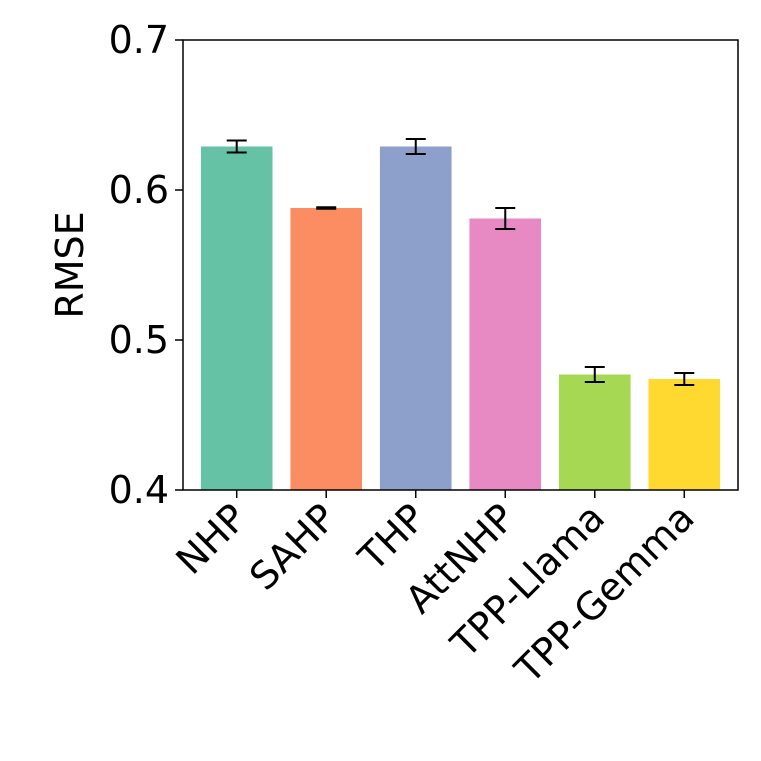 The image size is (761, 761). Describe the element at coordinates (292, 546) in the screenshot. I see `x-tick-label-sahp: SAHP` at that location.